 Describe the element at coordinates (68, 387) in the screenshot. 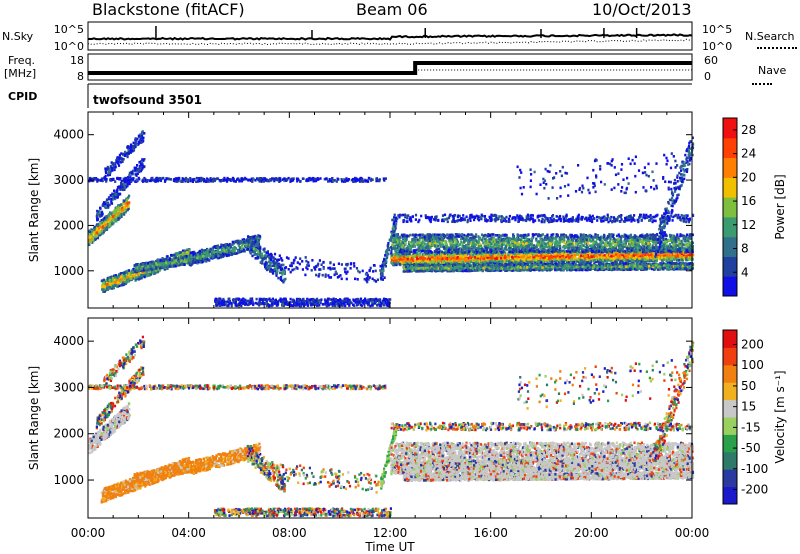

I see `velocity-ytick-label-3000: 3000` at that location.